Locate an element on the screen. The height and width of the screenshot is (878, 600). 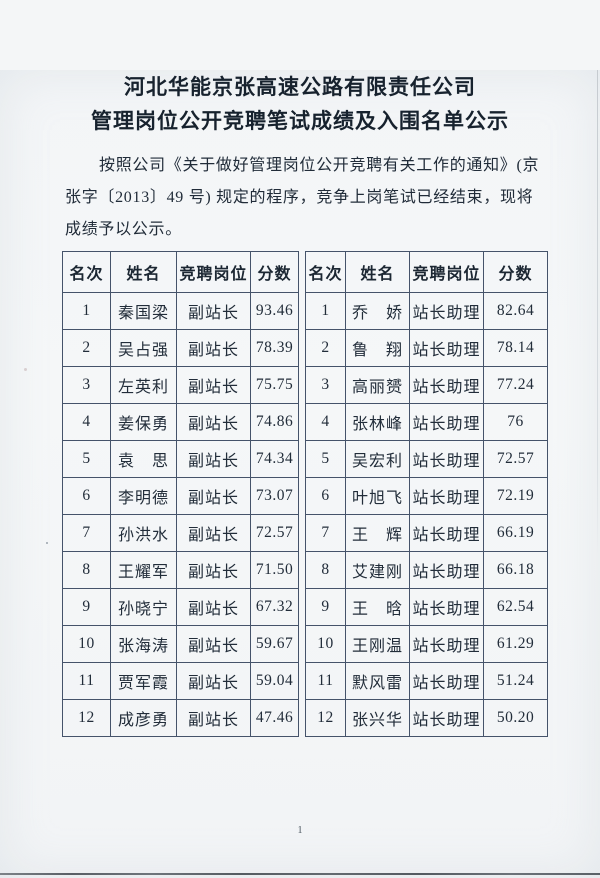
table-row: 3 高丽赟 站长助理 77.24 is located at coordinates (426, 385).